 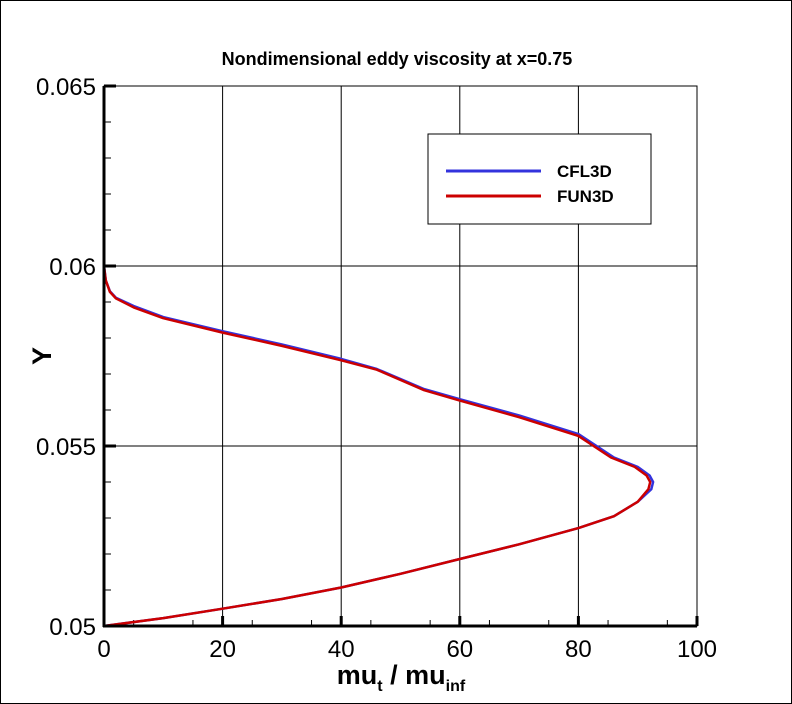 I want to click on legend: CFL3D FUN3D, so click(x=539, y=179).